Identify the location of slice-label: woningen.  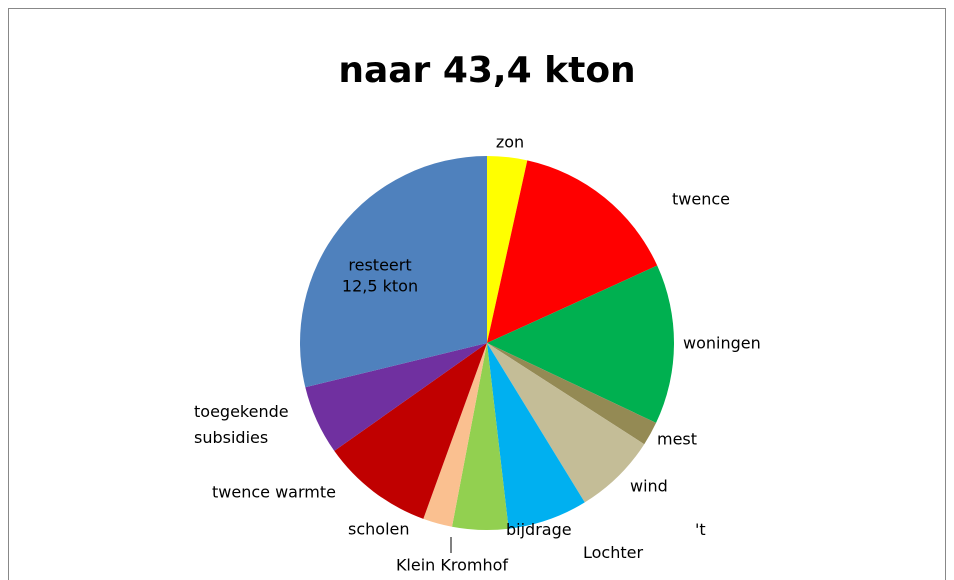
(722, 343).